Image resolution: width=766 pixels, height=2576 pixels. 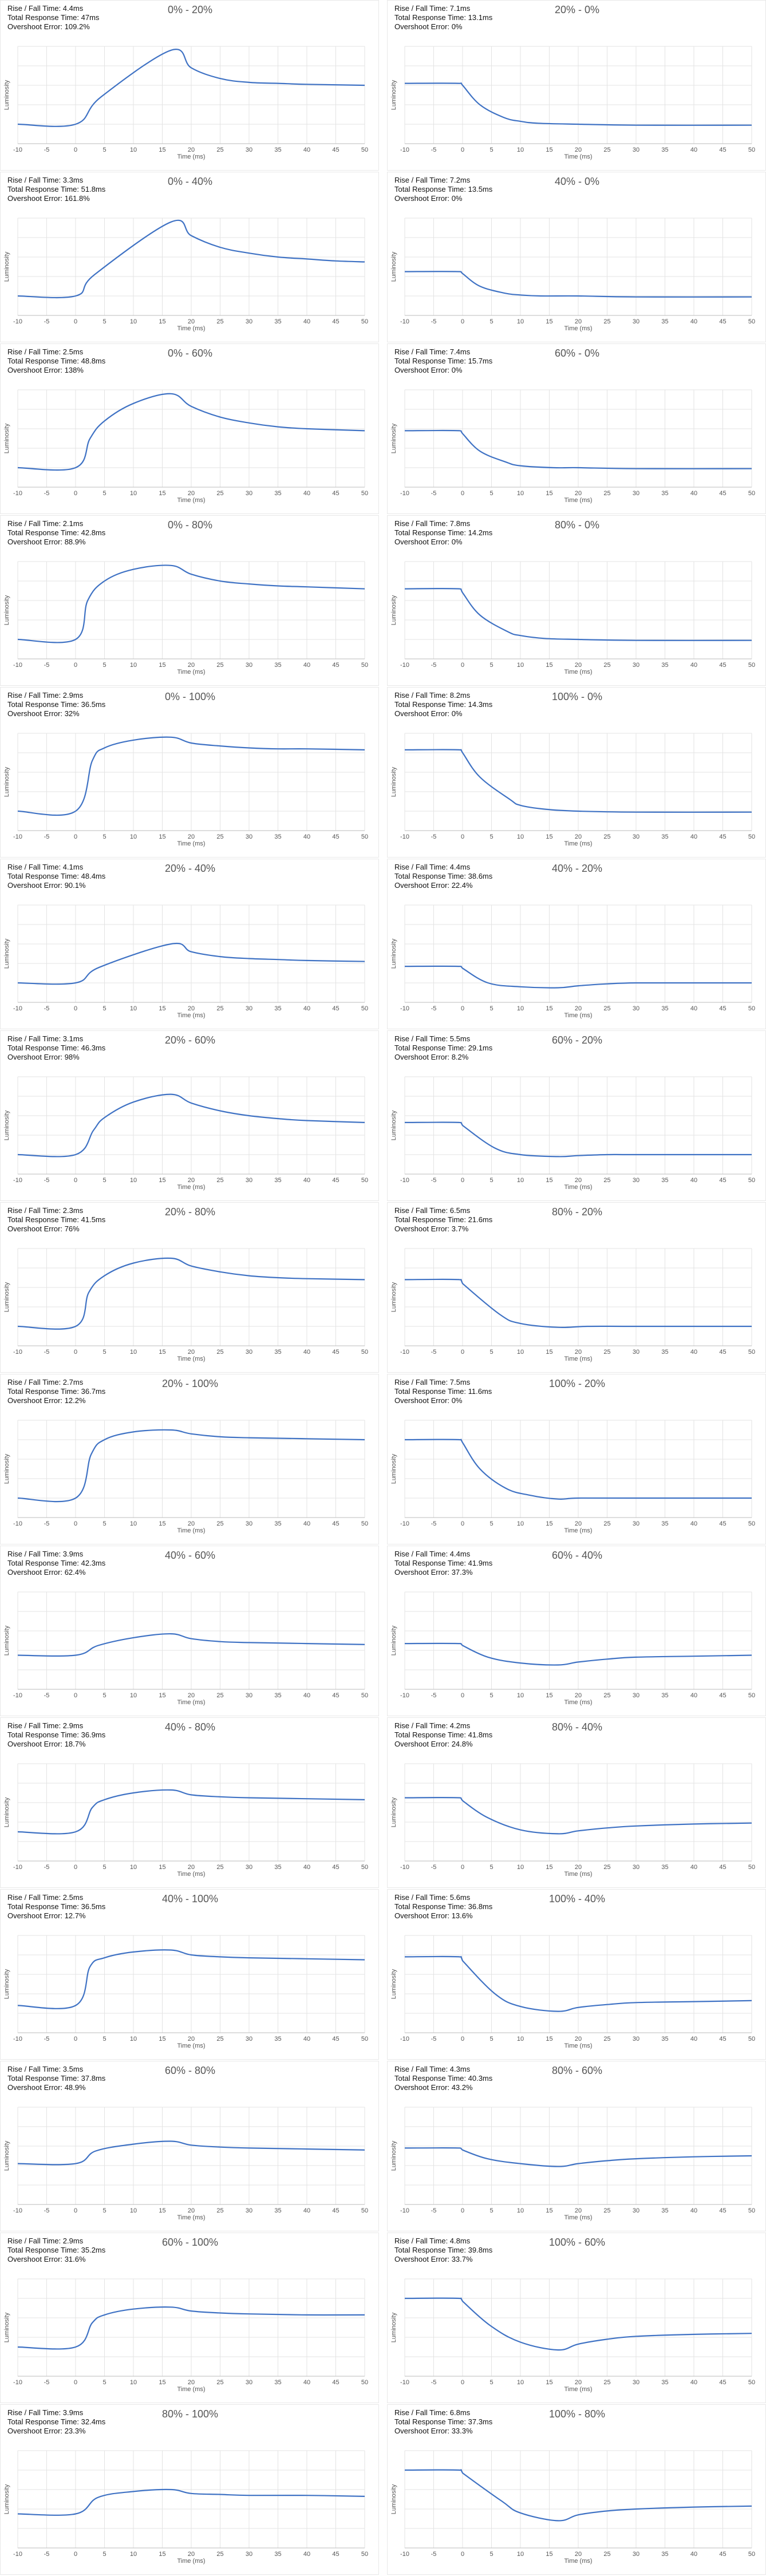 What do you see at coordinates (443, 2421) in the screenshot?
I see `total-response-time-text: Total Response Time: 37.3ms` at bounding box center [443, 2421].